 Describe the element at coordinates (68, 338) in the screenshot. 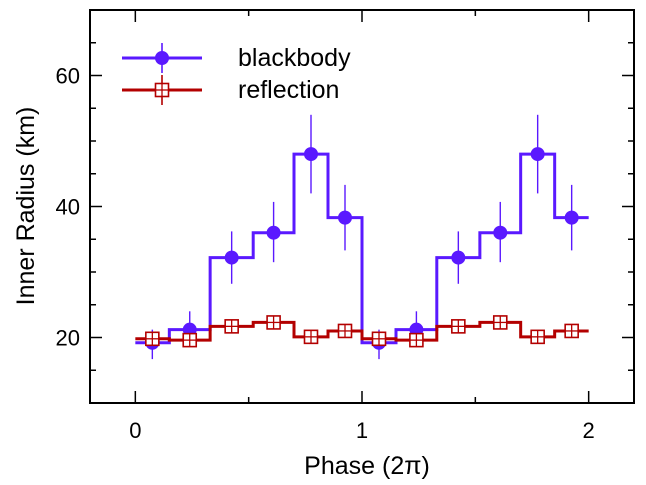

I see `y-tick-label: 20` at that location.